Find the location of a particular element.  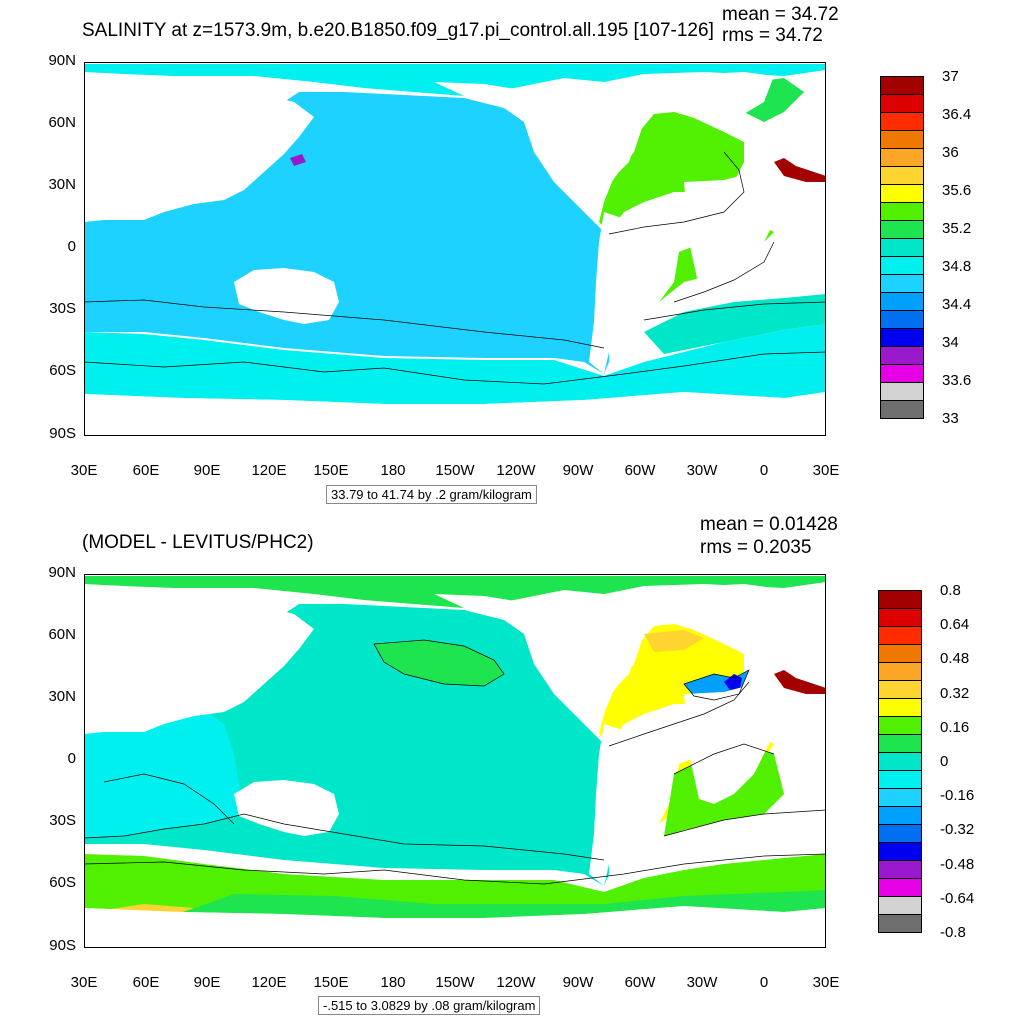

pacific-indian-ocean is located at coordinates (346, 233).